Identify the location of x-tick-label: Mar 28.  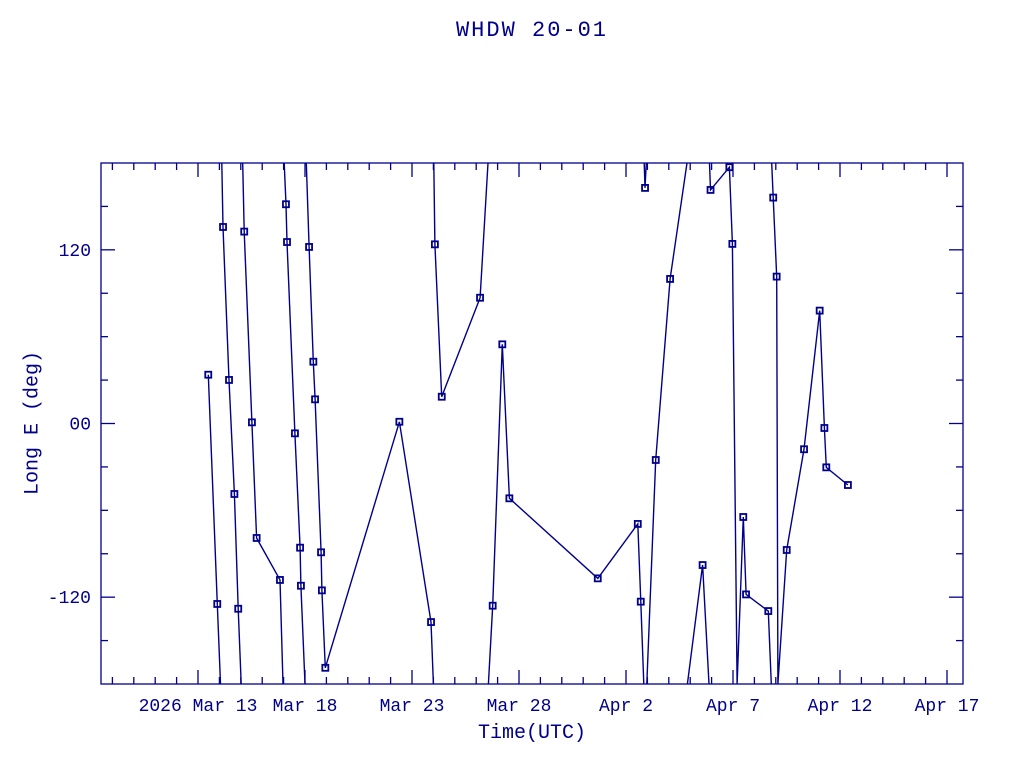
(519, 707).